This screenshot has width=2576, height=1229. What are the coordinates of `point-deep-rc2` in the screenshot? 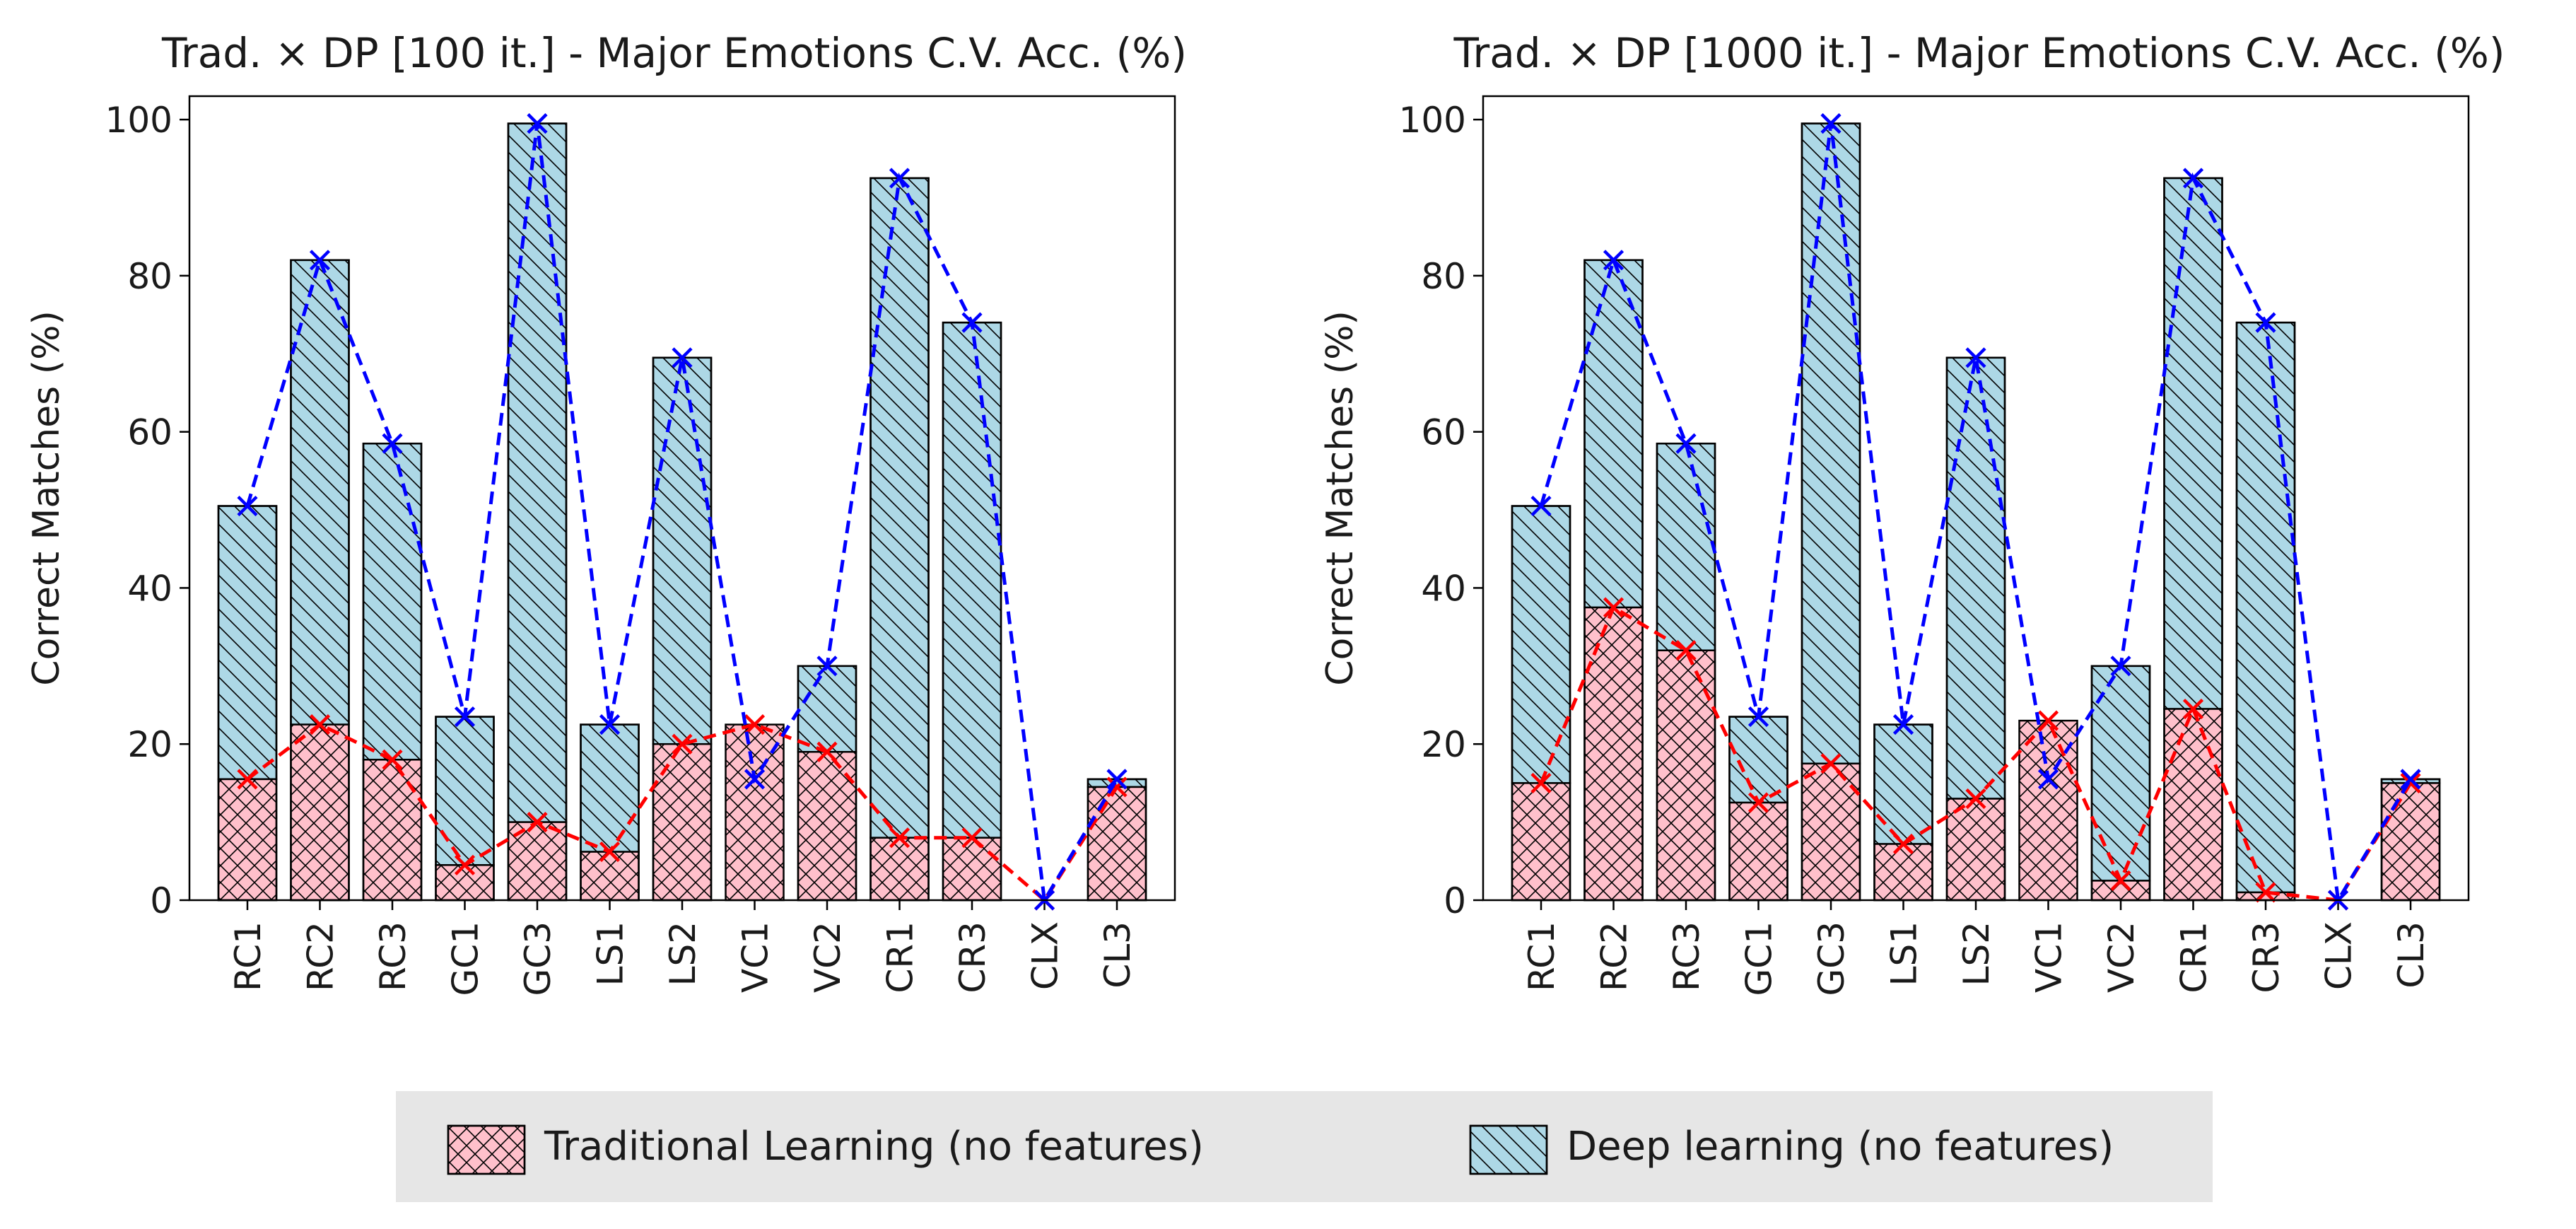 It's located at (320, 260).